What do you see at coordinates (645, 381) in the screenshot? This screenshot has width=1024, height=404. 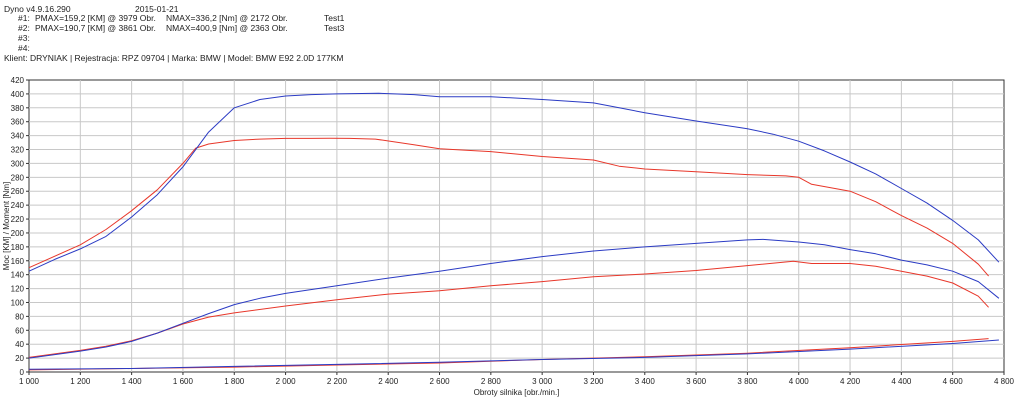 I see `x-tick-label: 3 400` at bounding box center [645, 381].